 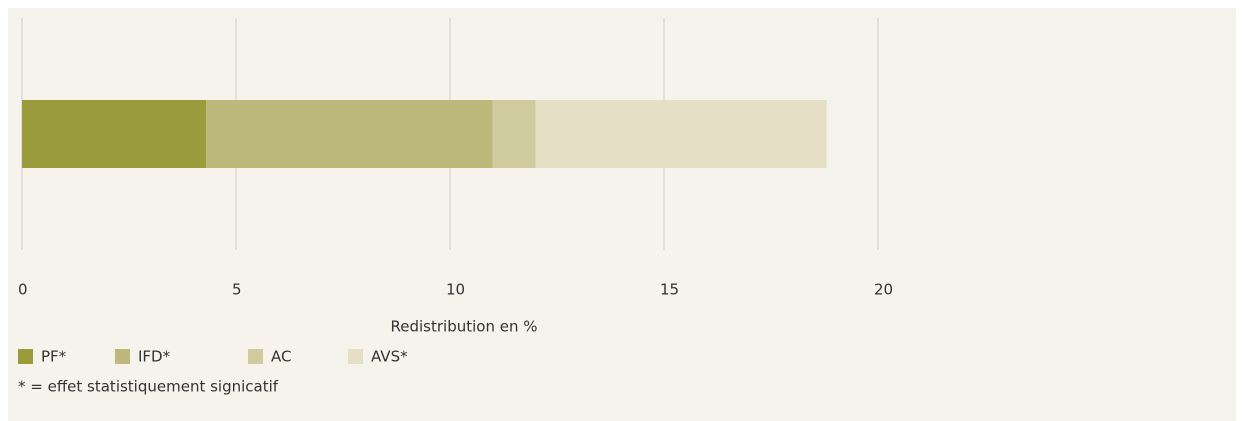 What do you see at coordinates (281, 357) in the screenshot?
I see `legend-label: AC` at bounding box center [281, 357].